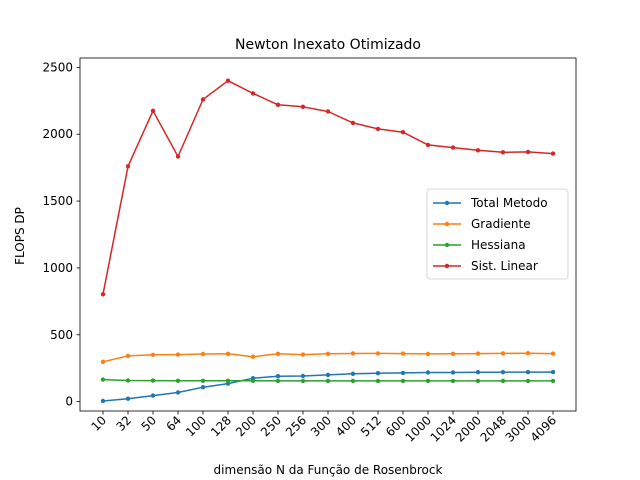 This screenshot has width=640, height=480. Describe the element at coordinates (501, 224) in the screenshot. I see `legend-label: Gradiente` at that location.